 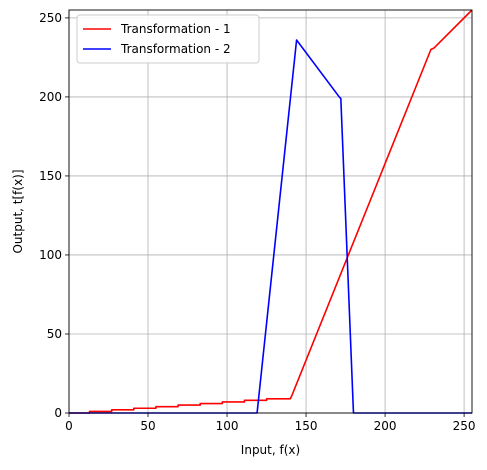 I want to click on x-tick-label: 100, so click(x=227, y=426).